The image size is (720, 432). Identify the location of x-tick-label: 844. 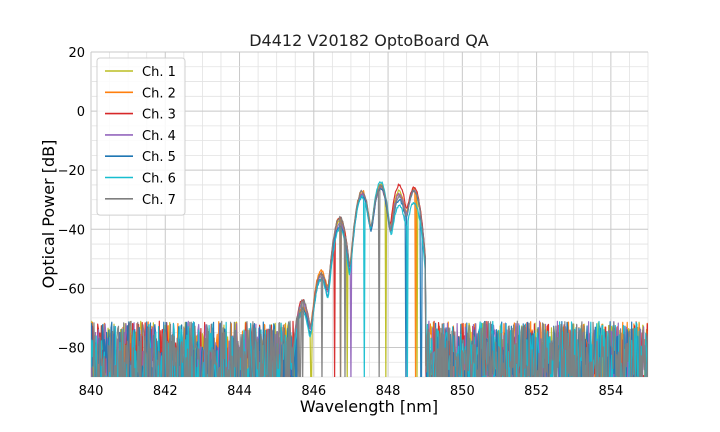
(239, 391).